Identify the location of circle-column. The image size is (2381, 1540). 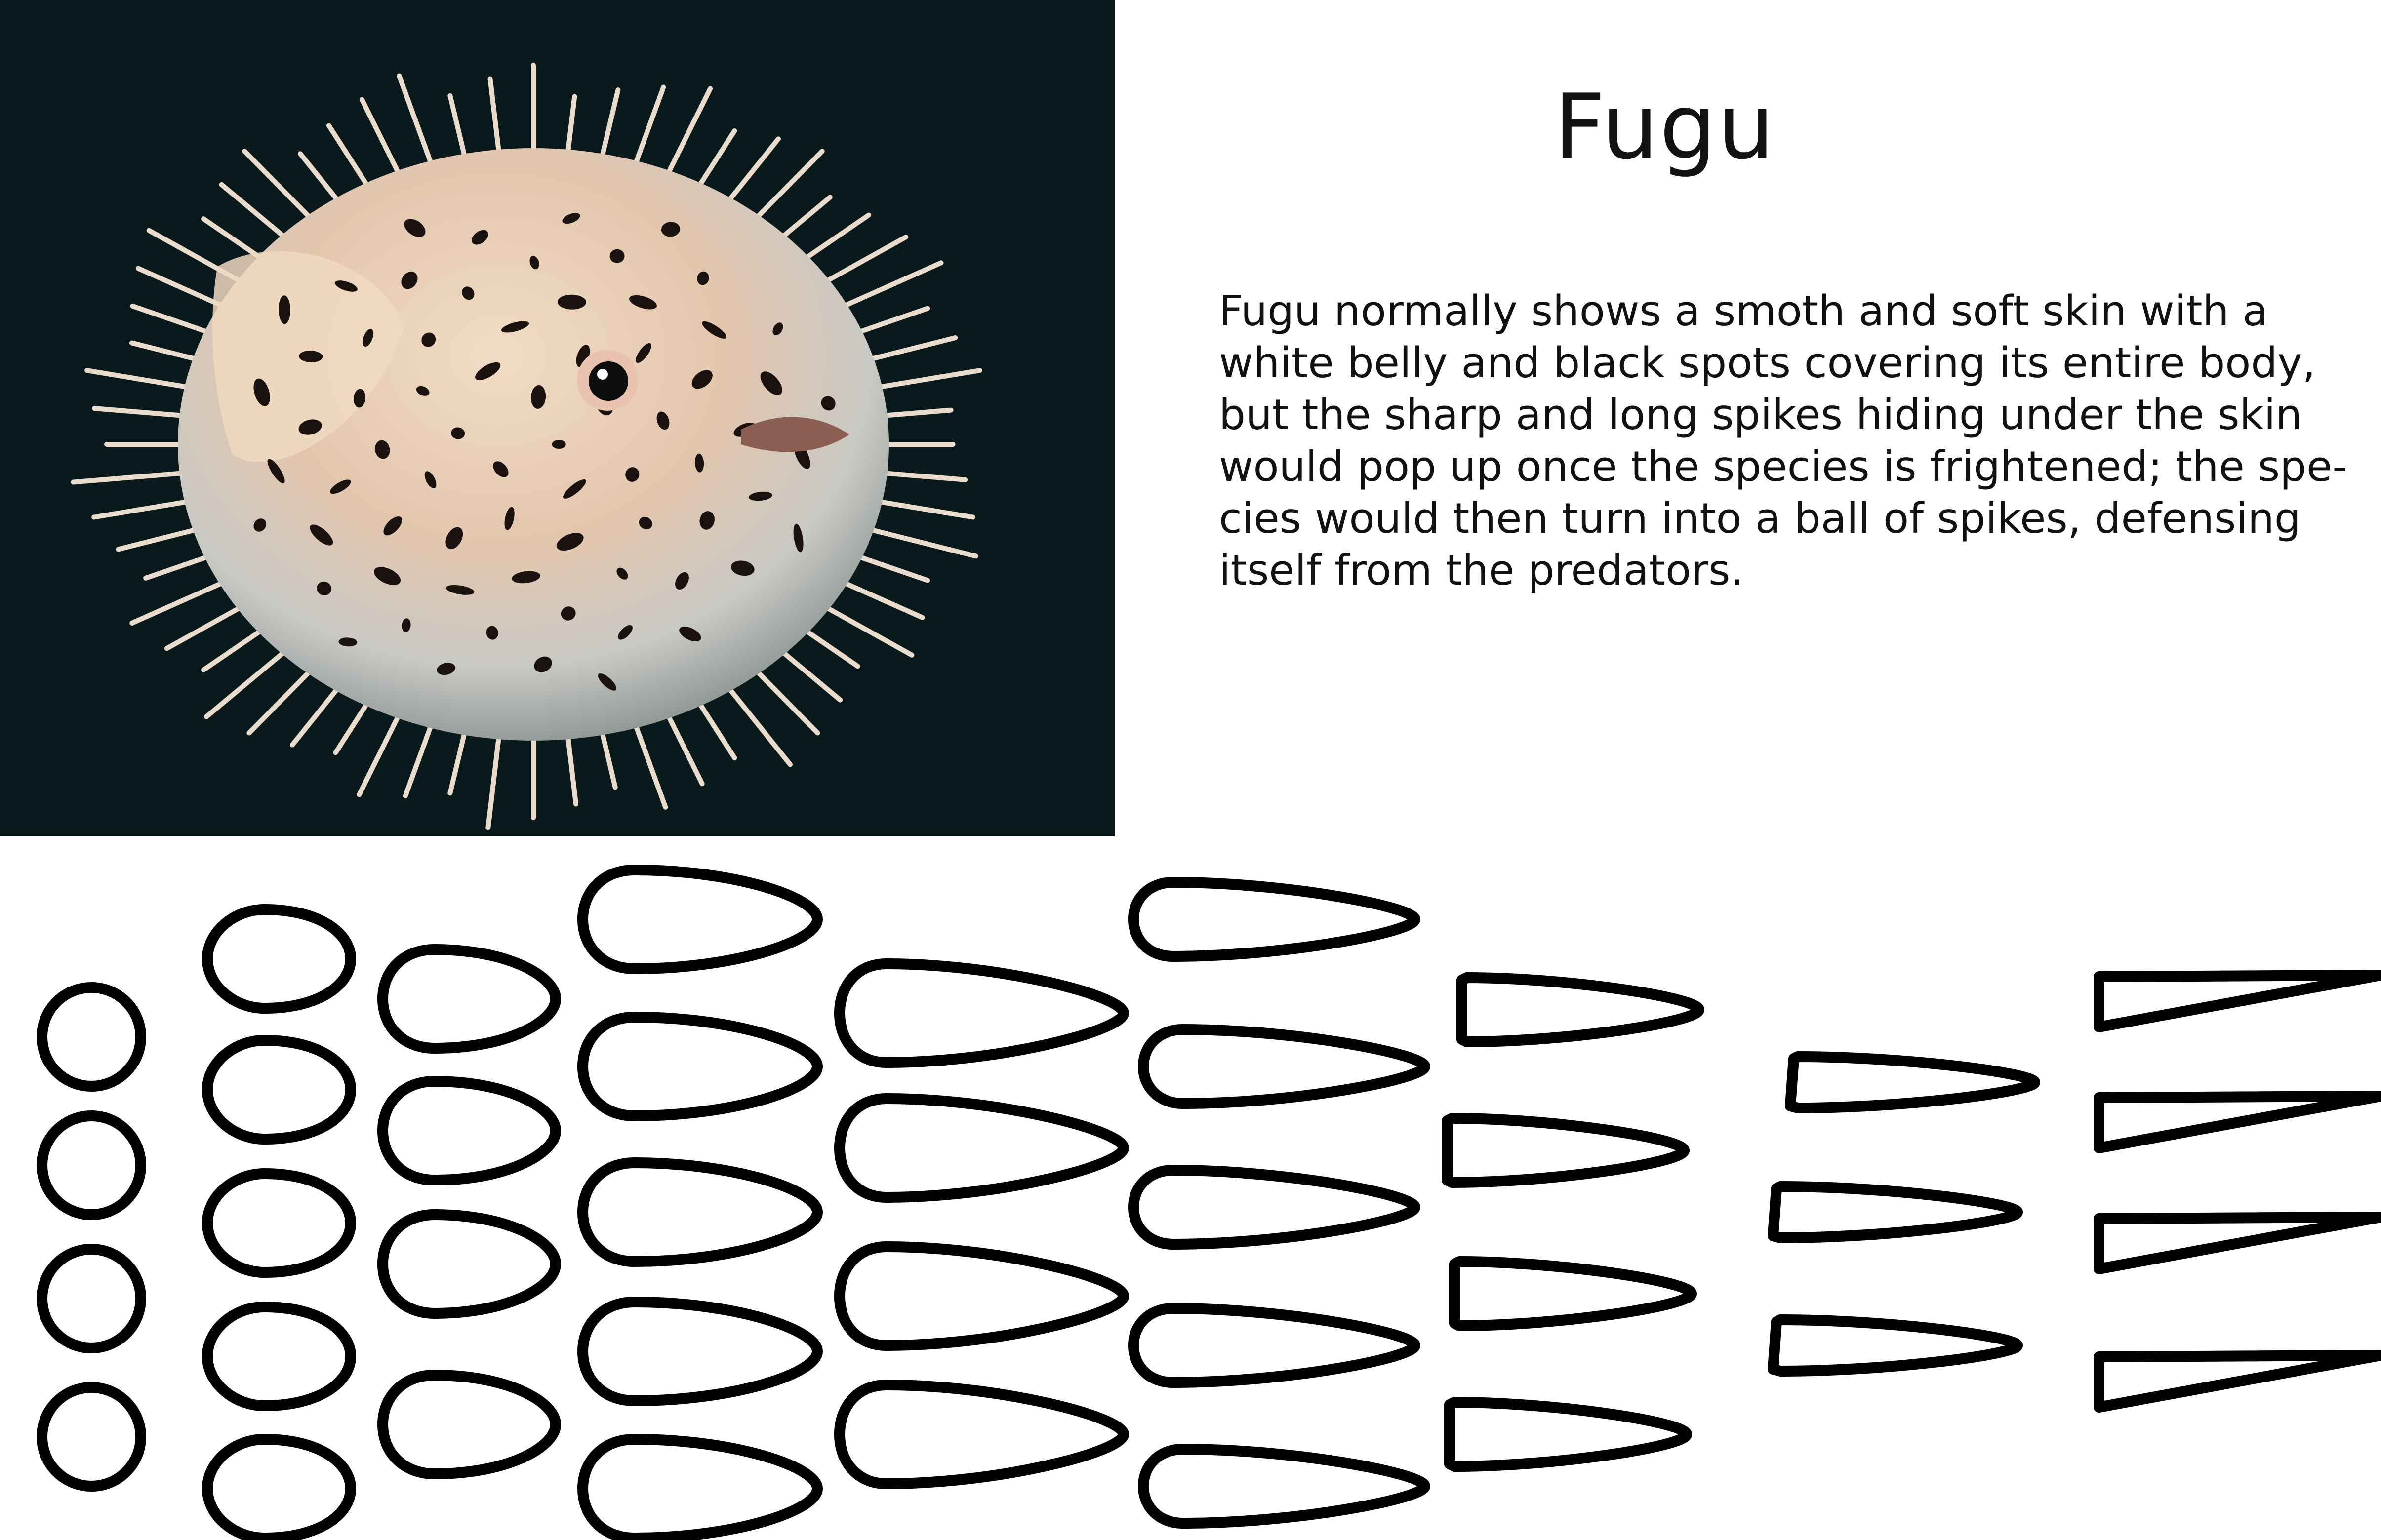
(91, 1237).